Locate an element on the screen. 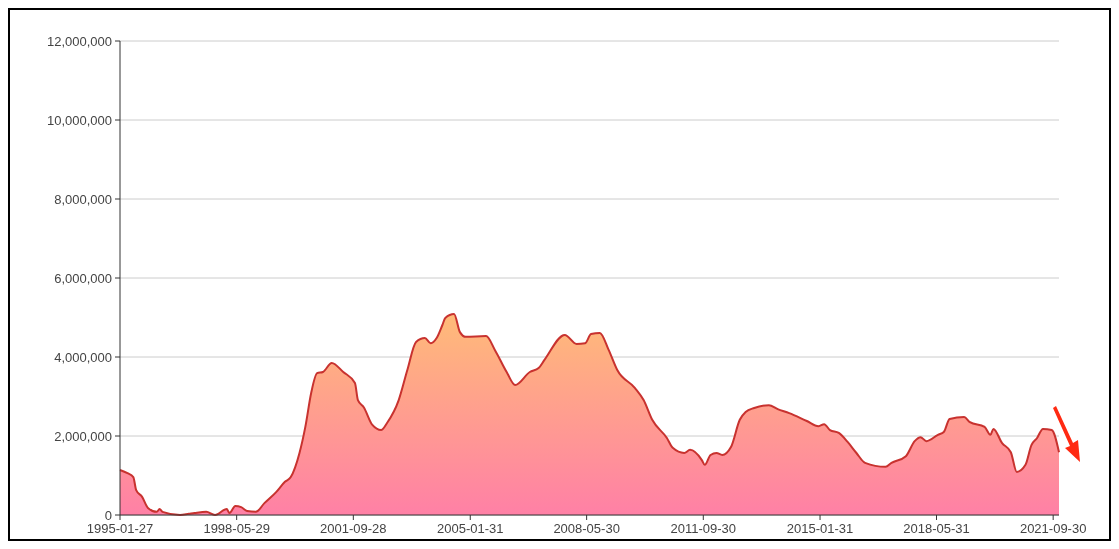 This screenshot has height=549, width=1119. x-tick-label: 2008-05-30 is located at coordinates (586, 528).